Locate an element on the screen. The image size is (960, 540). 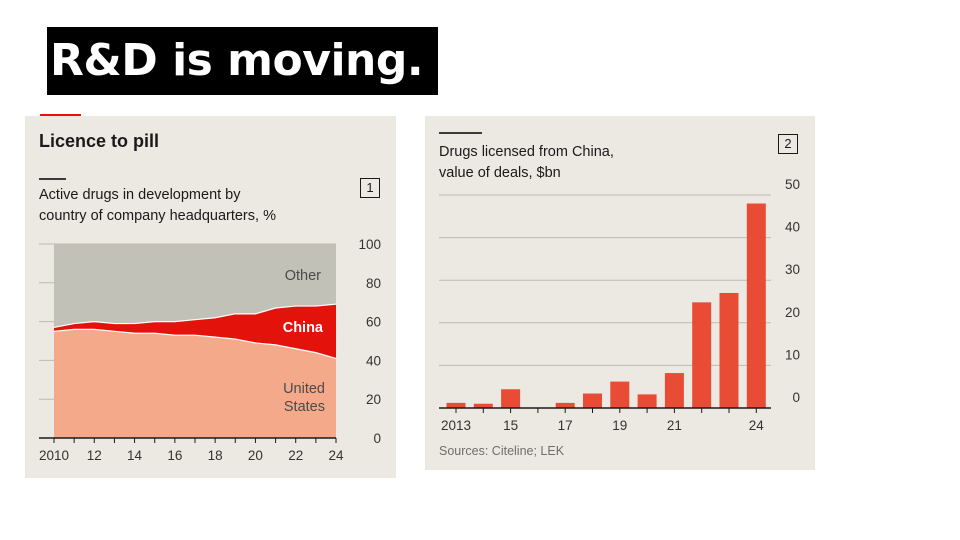
chart2-x-tick-label: 21 is located at coordinates (674, 425).